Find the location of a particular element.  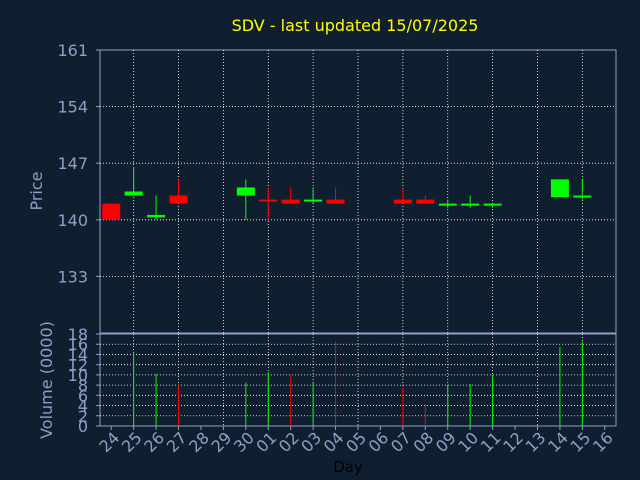

volume-tick-label: 16 is located at coordinates (78, 344).